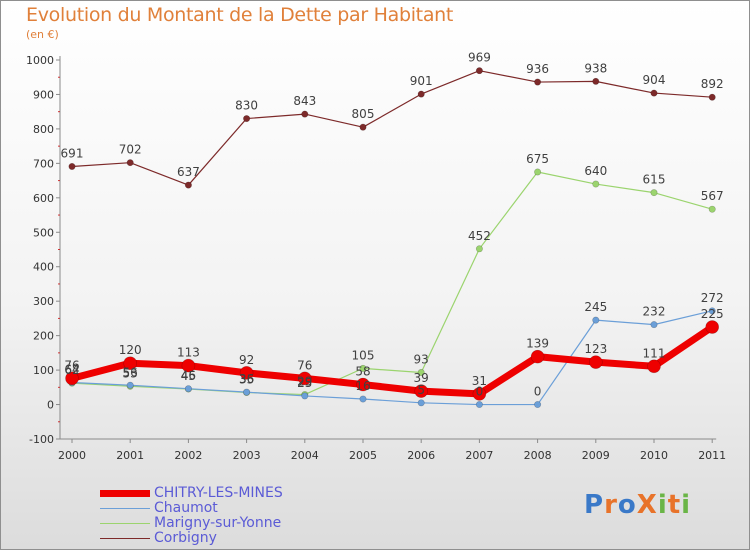 This screenshot has height=550, width=750. Describe the element at coordinates (130, 455) in the screenshot. I see `x-tick-label: 2001` at that location.